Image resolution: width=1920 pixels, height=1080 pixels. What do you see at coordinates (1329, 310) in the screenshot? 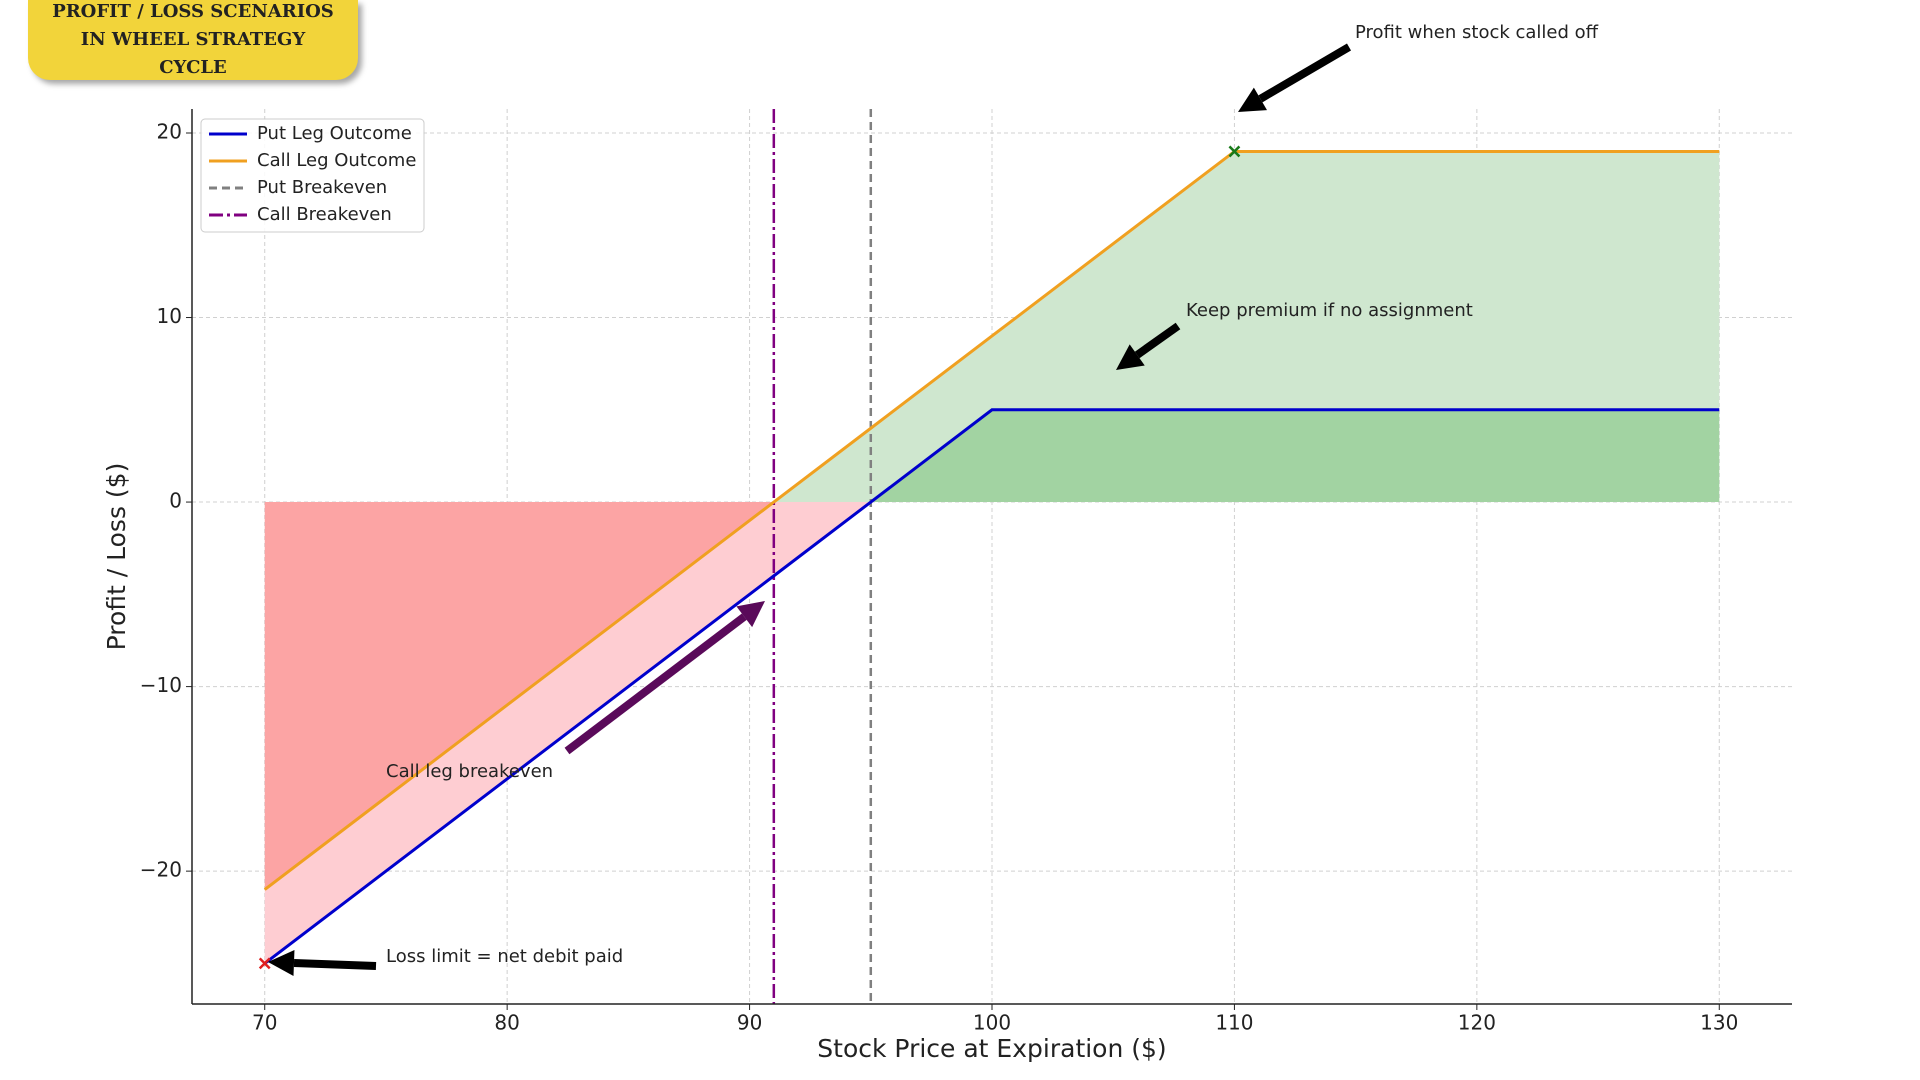
I see `annotation: Keep premium if no assignment` at bounding box center [1329, 310].